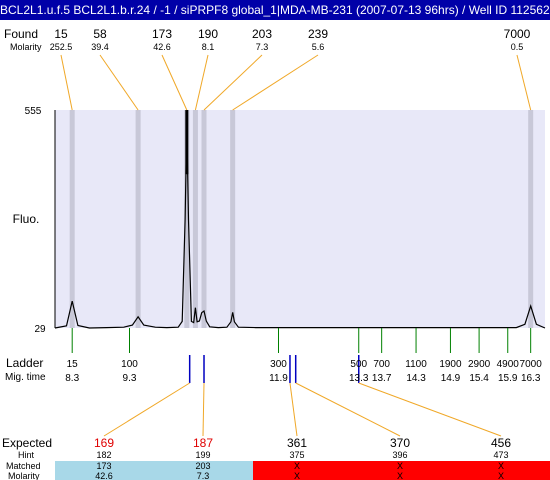  What do you see at coordinates (208, 47) in the screenshot?
I see `found-molarity: 8.1` at bounding box center [208, 47].